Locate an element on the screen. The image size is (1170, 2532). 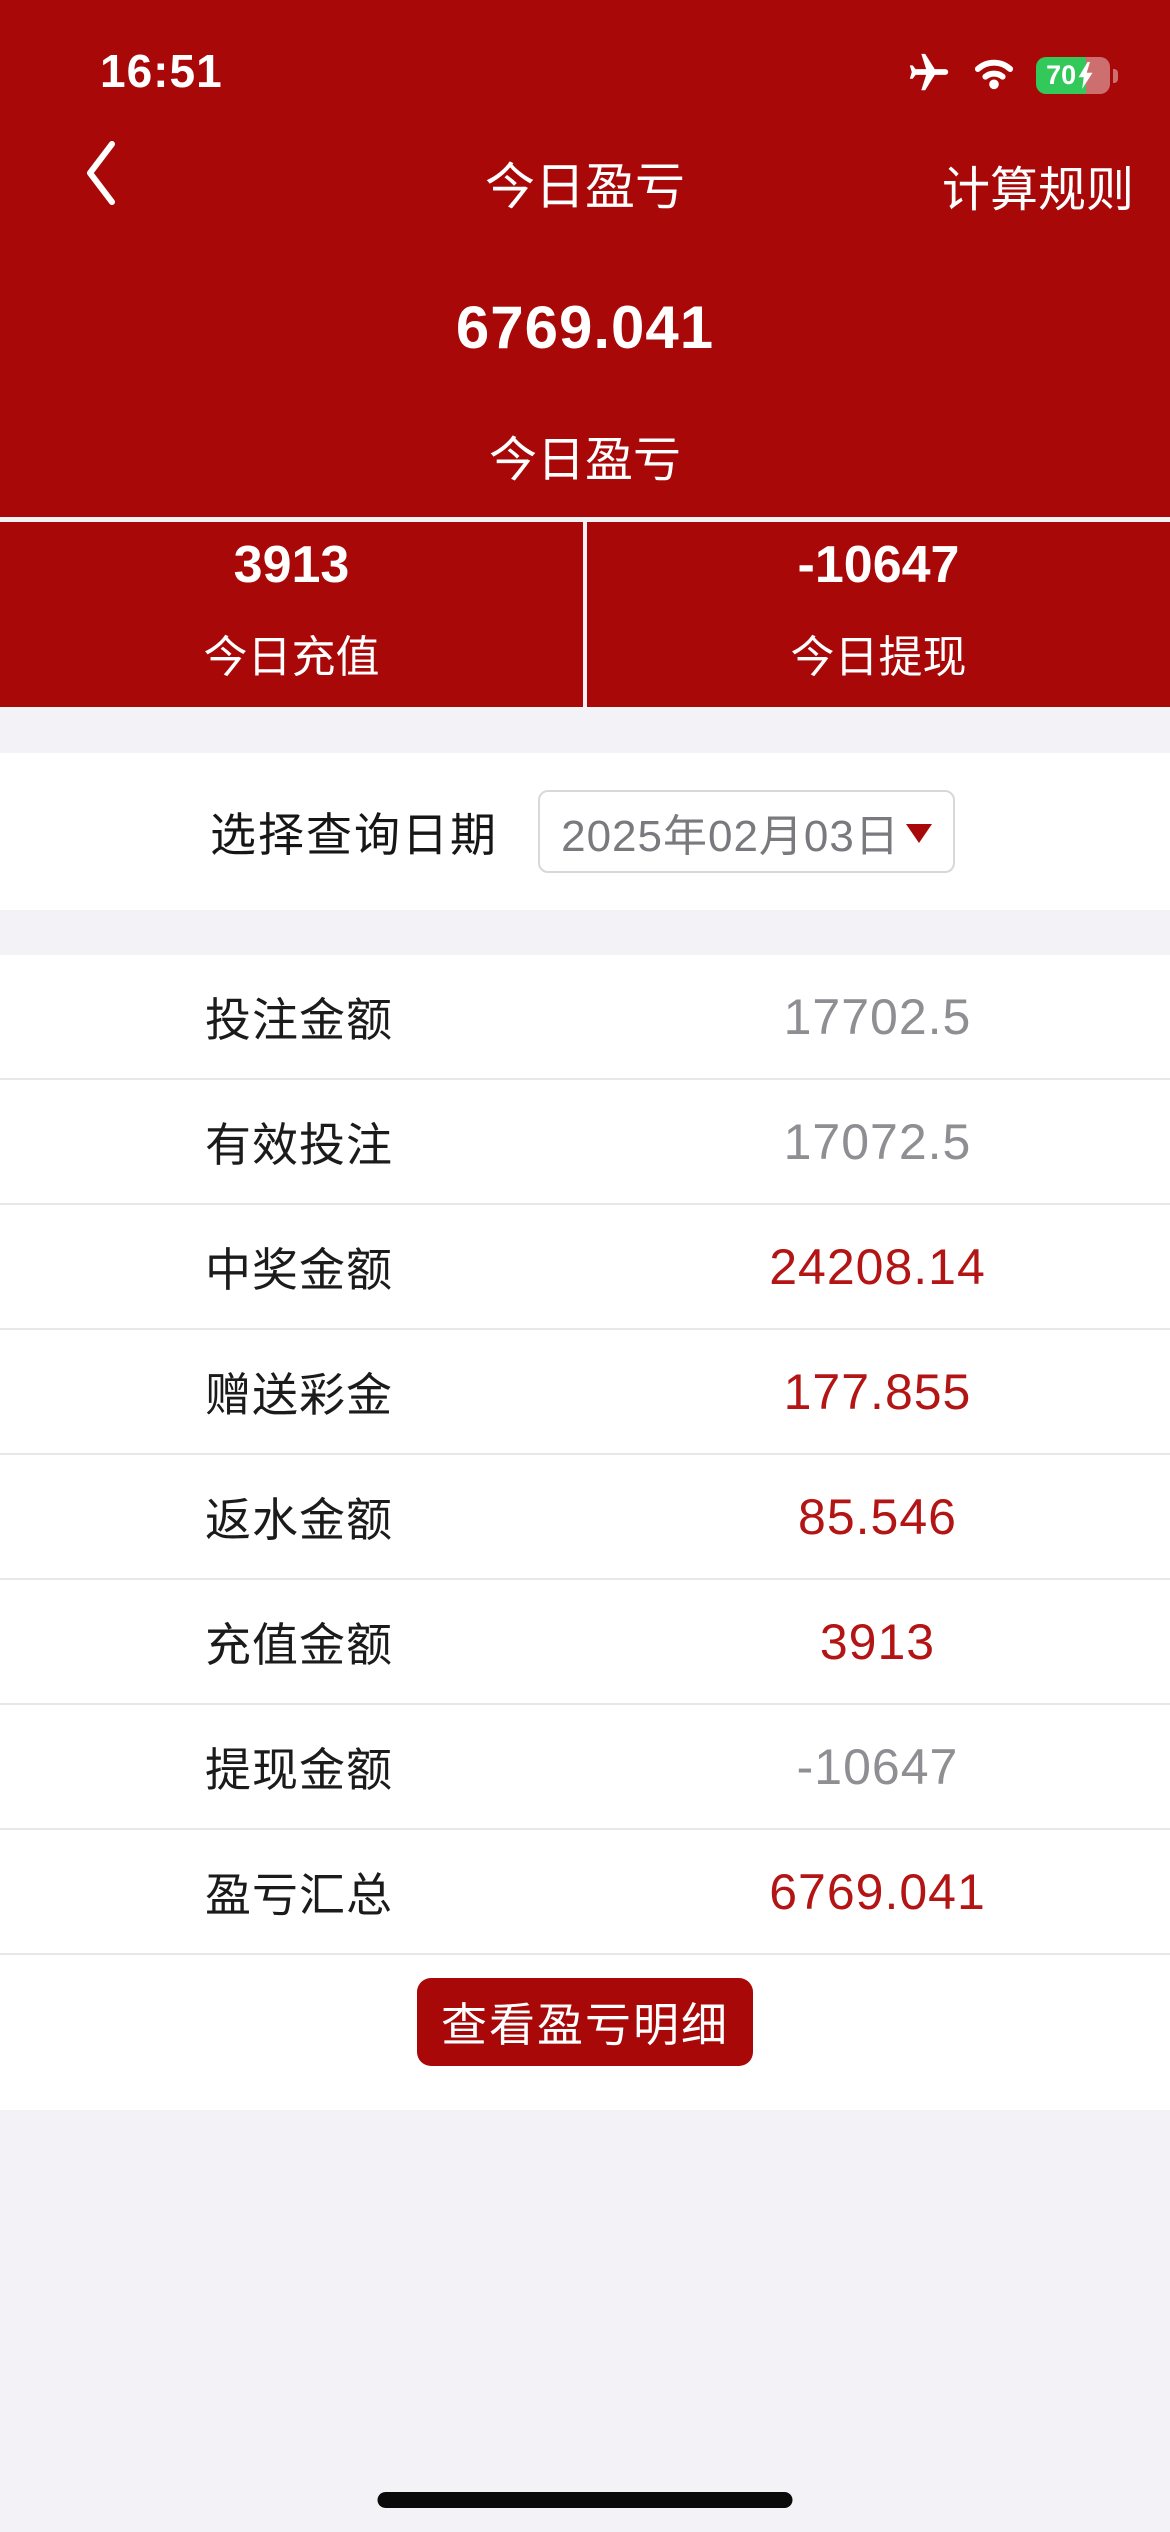
today-deposit-label: 今日充值 is located at coordinates (291, 657).